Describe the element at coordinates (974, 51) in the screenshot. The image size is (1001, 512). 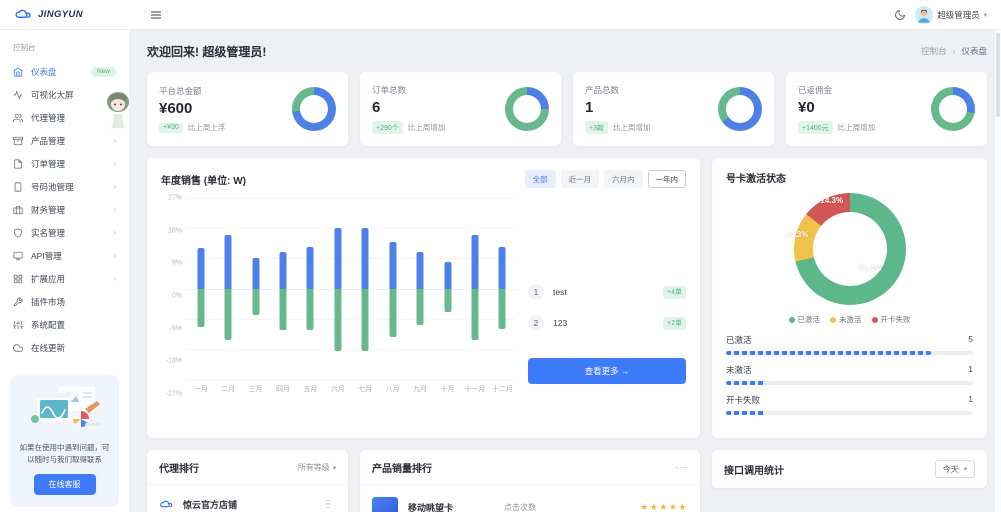
I see `breadcrumb-current: 仪表盘` at that location.